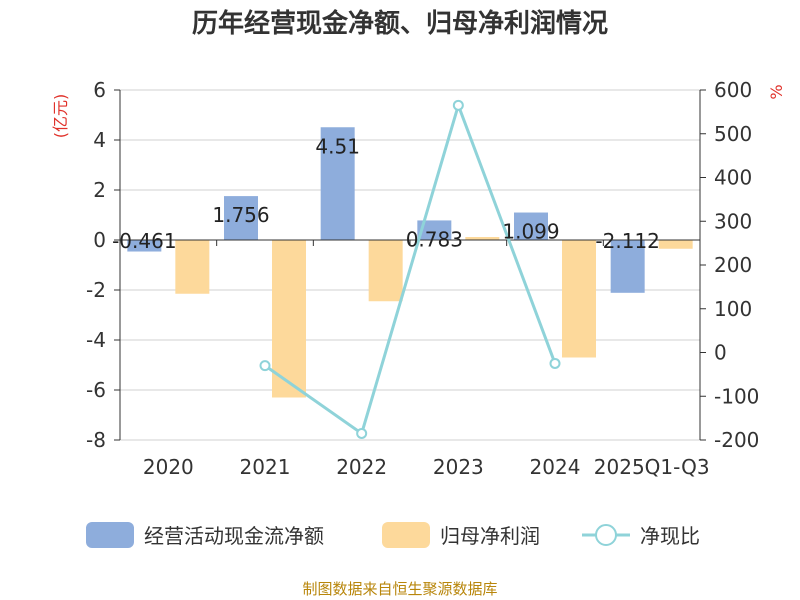  What do you see at coordinates (458, 467) in the screenshot?
I see `x-tick-label: 2023` at bounding box center [458, 467].